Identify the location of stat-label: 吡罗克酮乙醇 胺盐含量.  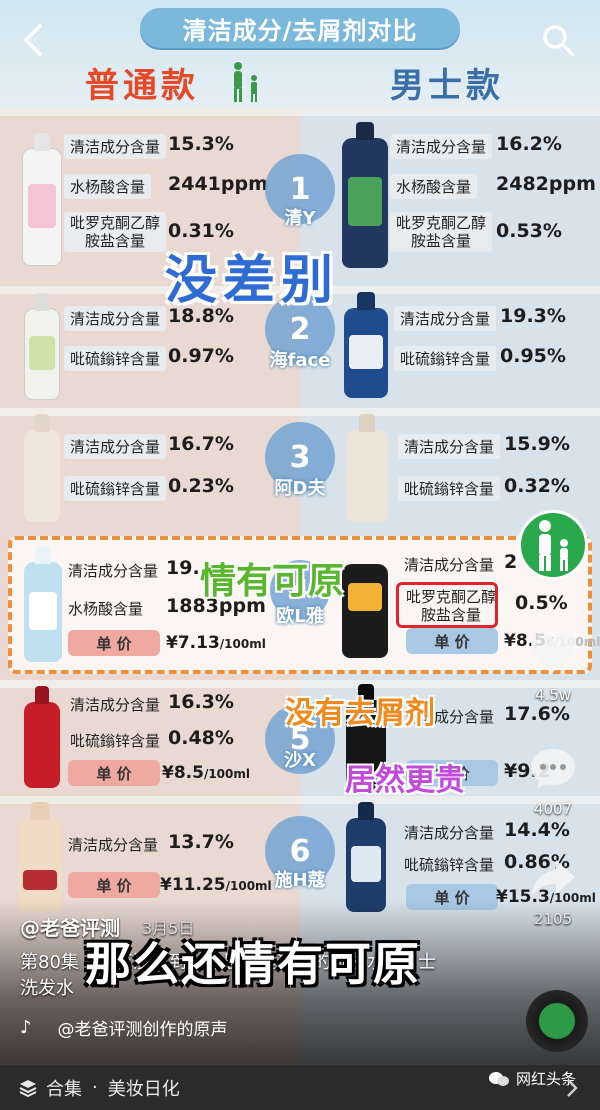
(441, 232).